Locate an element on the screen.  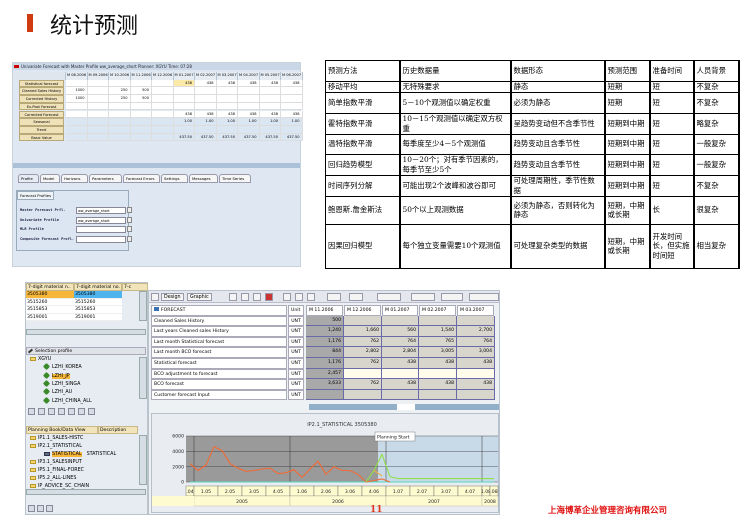
copy-icon is located at coordinates (245, 297).